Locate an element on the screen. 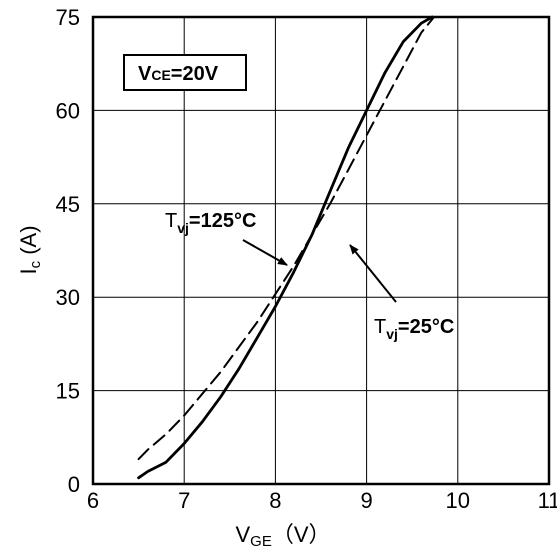 This screenshot has height=551, width=557. condition-sub: CE is located at coordinates (160, 75).